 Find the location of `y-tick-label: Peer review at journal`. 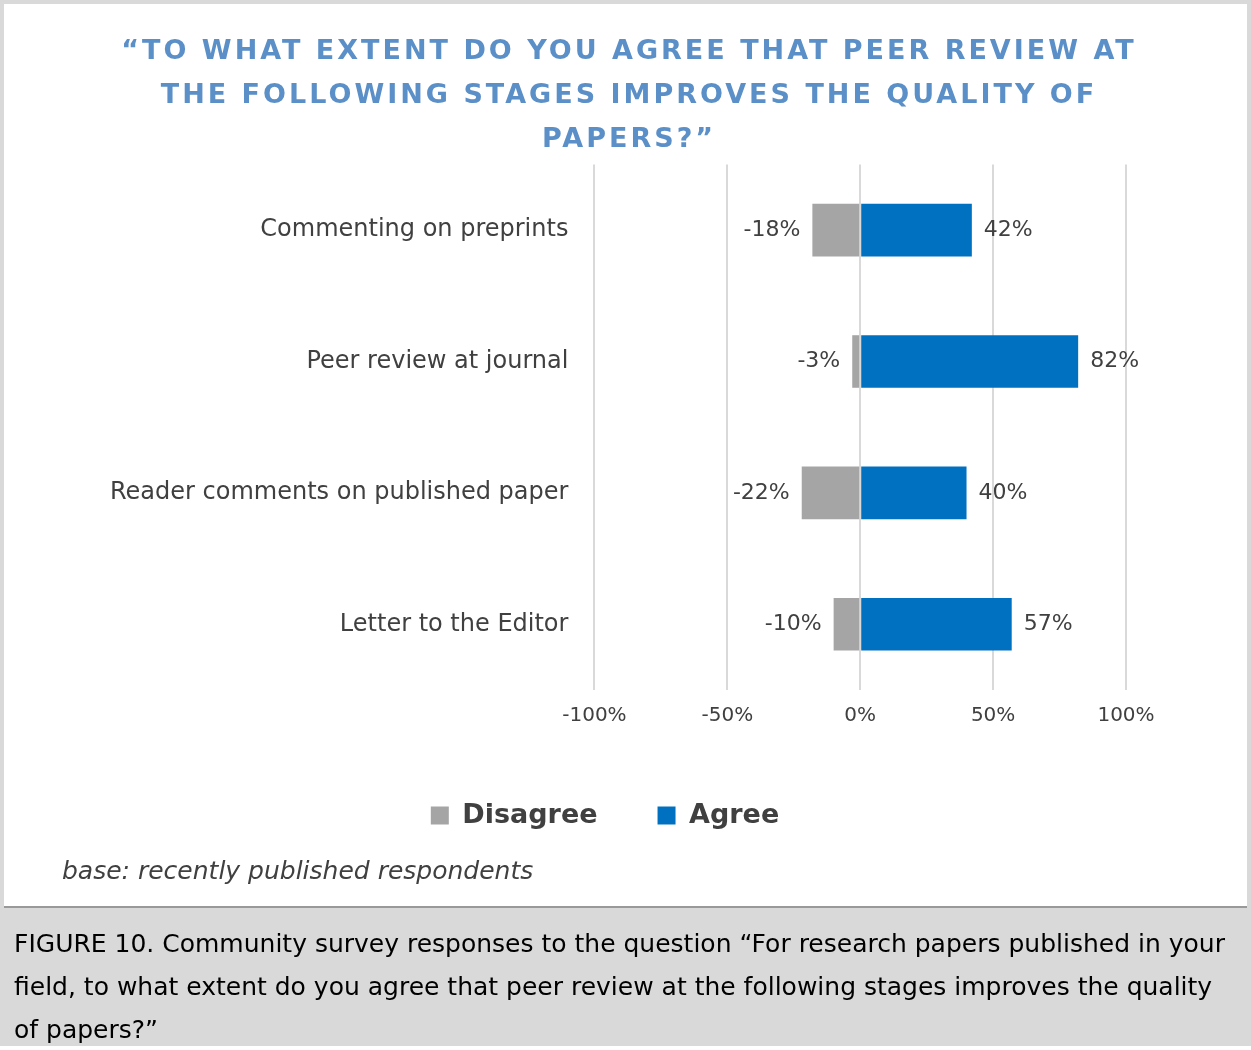

y-tick-label: Peer review at journal is located at coordinates (437, 359).